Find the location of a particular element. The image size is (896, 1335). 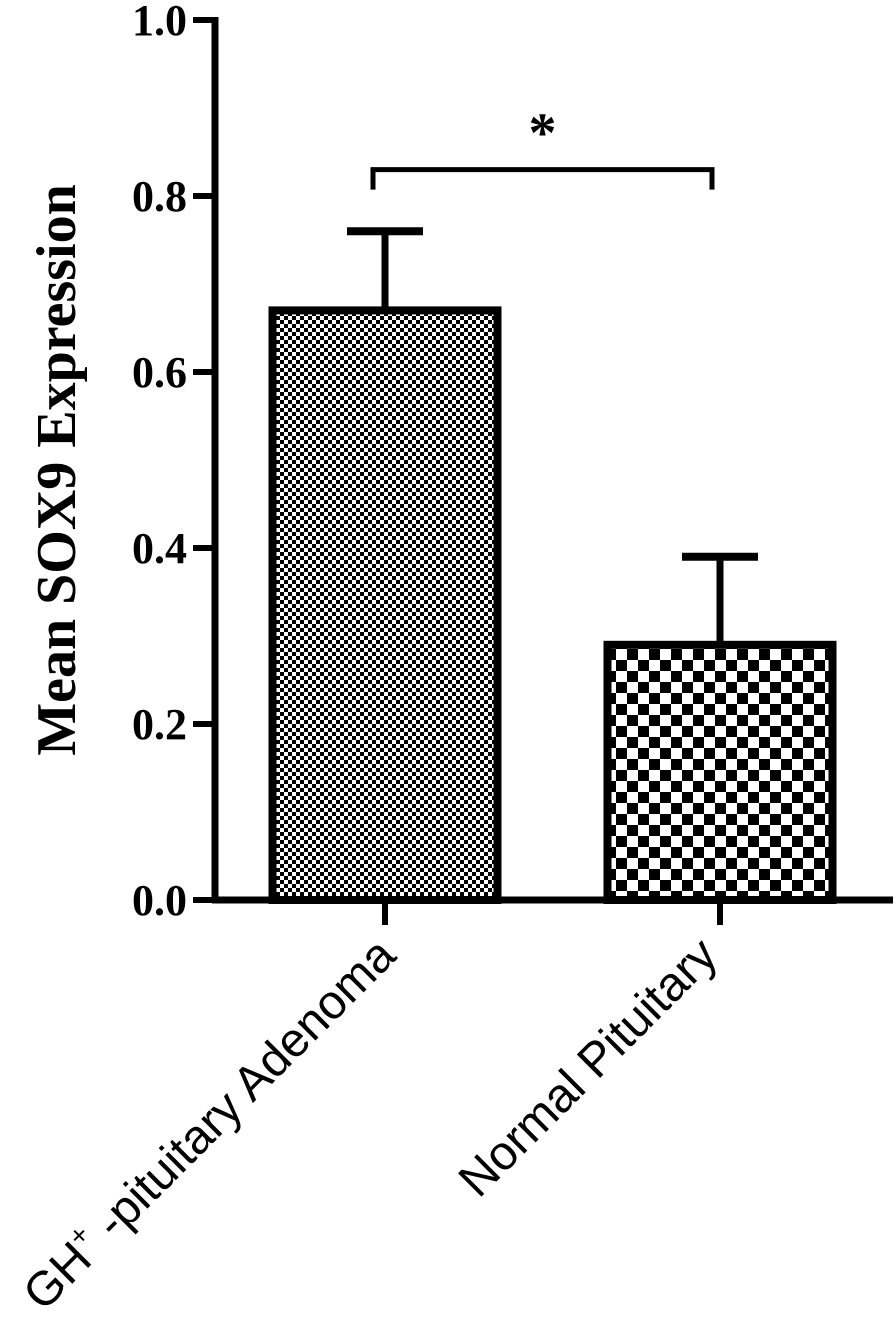

category-label-0: GH+ -pituitary Adenoma is located at coordinates (208, 1123).